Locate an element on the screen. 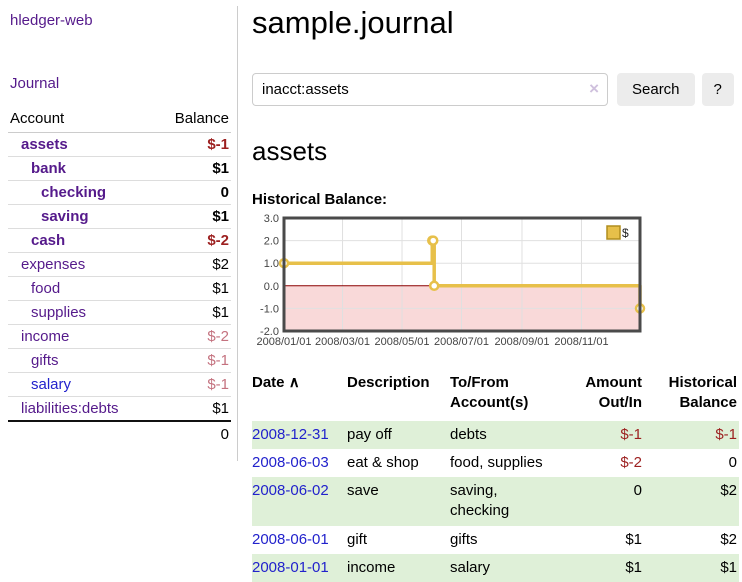 Image resolution: width=742 pixels, height=582 pixels. svg-text: 3.0 is located at coordinates (271, 219).